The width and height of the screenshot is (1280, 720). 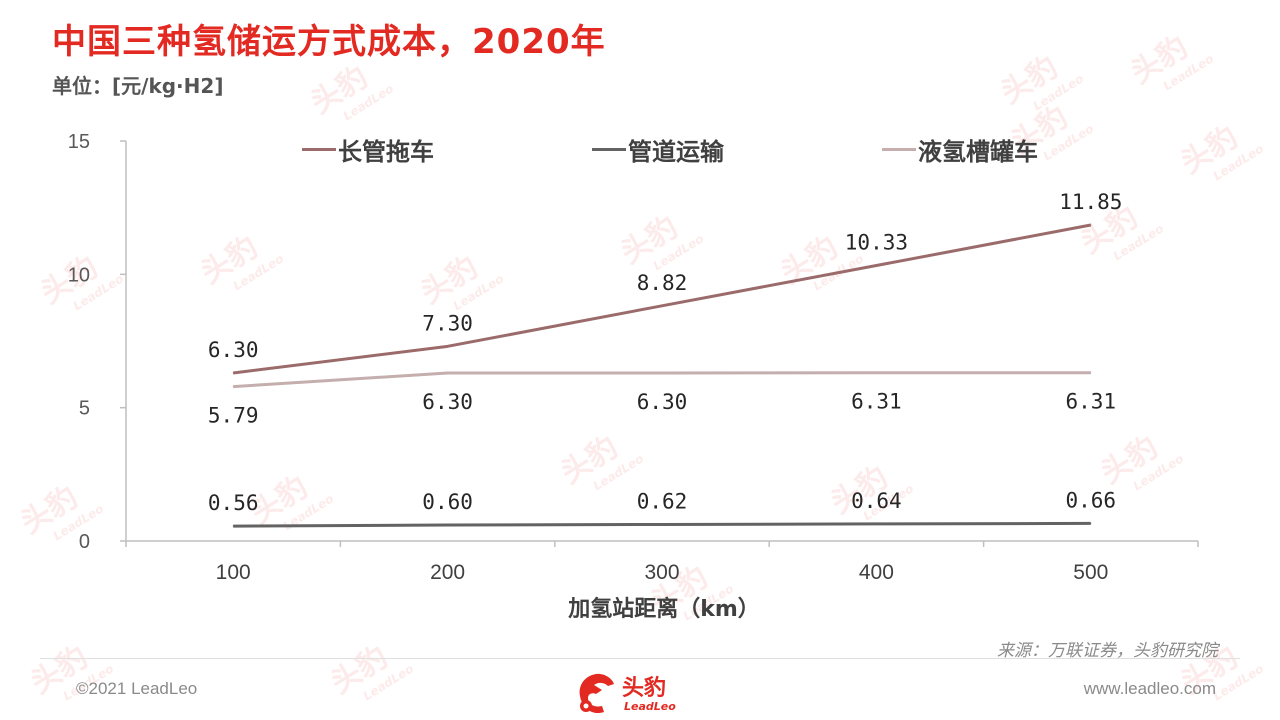 What do you see at coordinates (640, 658) in the screenshot?
I see `footer-divider` at bounding box center [640, 658].